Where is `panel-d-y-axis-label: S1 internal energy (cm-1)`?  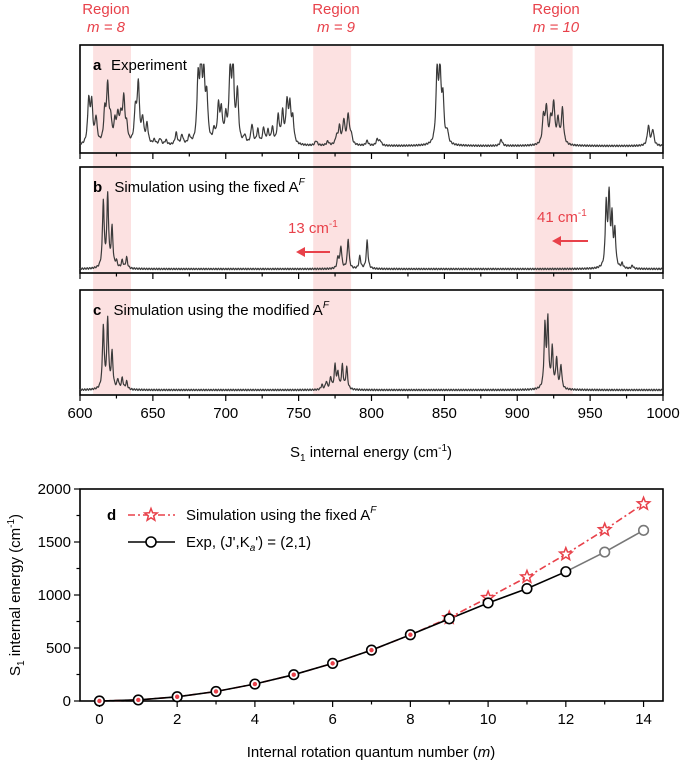 panel-d-y-axis-label: S1 internal energy (cm-1) is located at coordinates (16, 595).